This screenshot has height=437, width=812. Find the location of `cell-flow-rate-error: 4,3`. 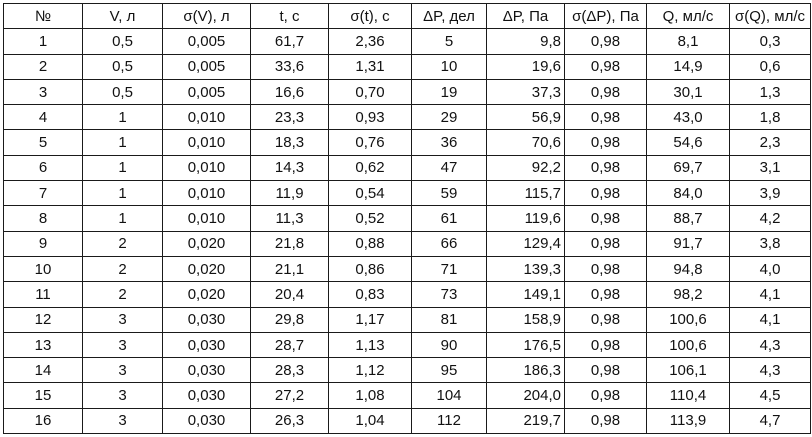

cell-flow-rate-error: 4,3 is located at coordinates (770, 345).